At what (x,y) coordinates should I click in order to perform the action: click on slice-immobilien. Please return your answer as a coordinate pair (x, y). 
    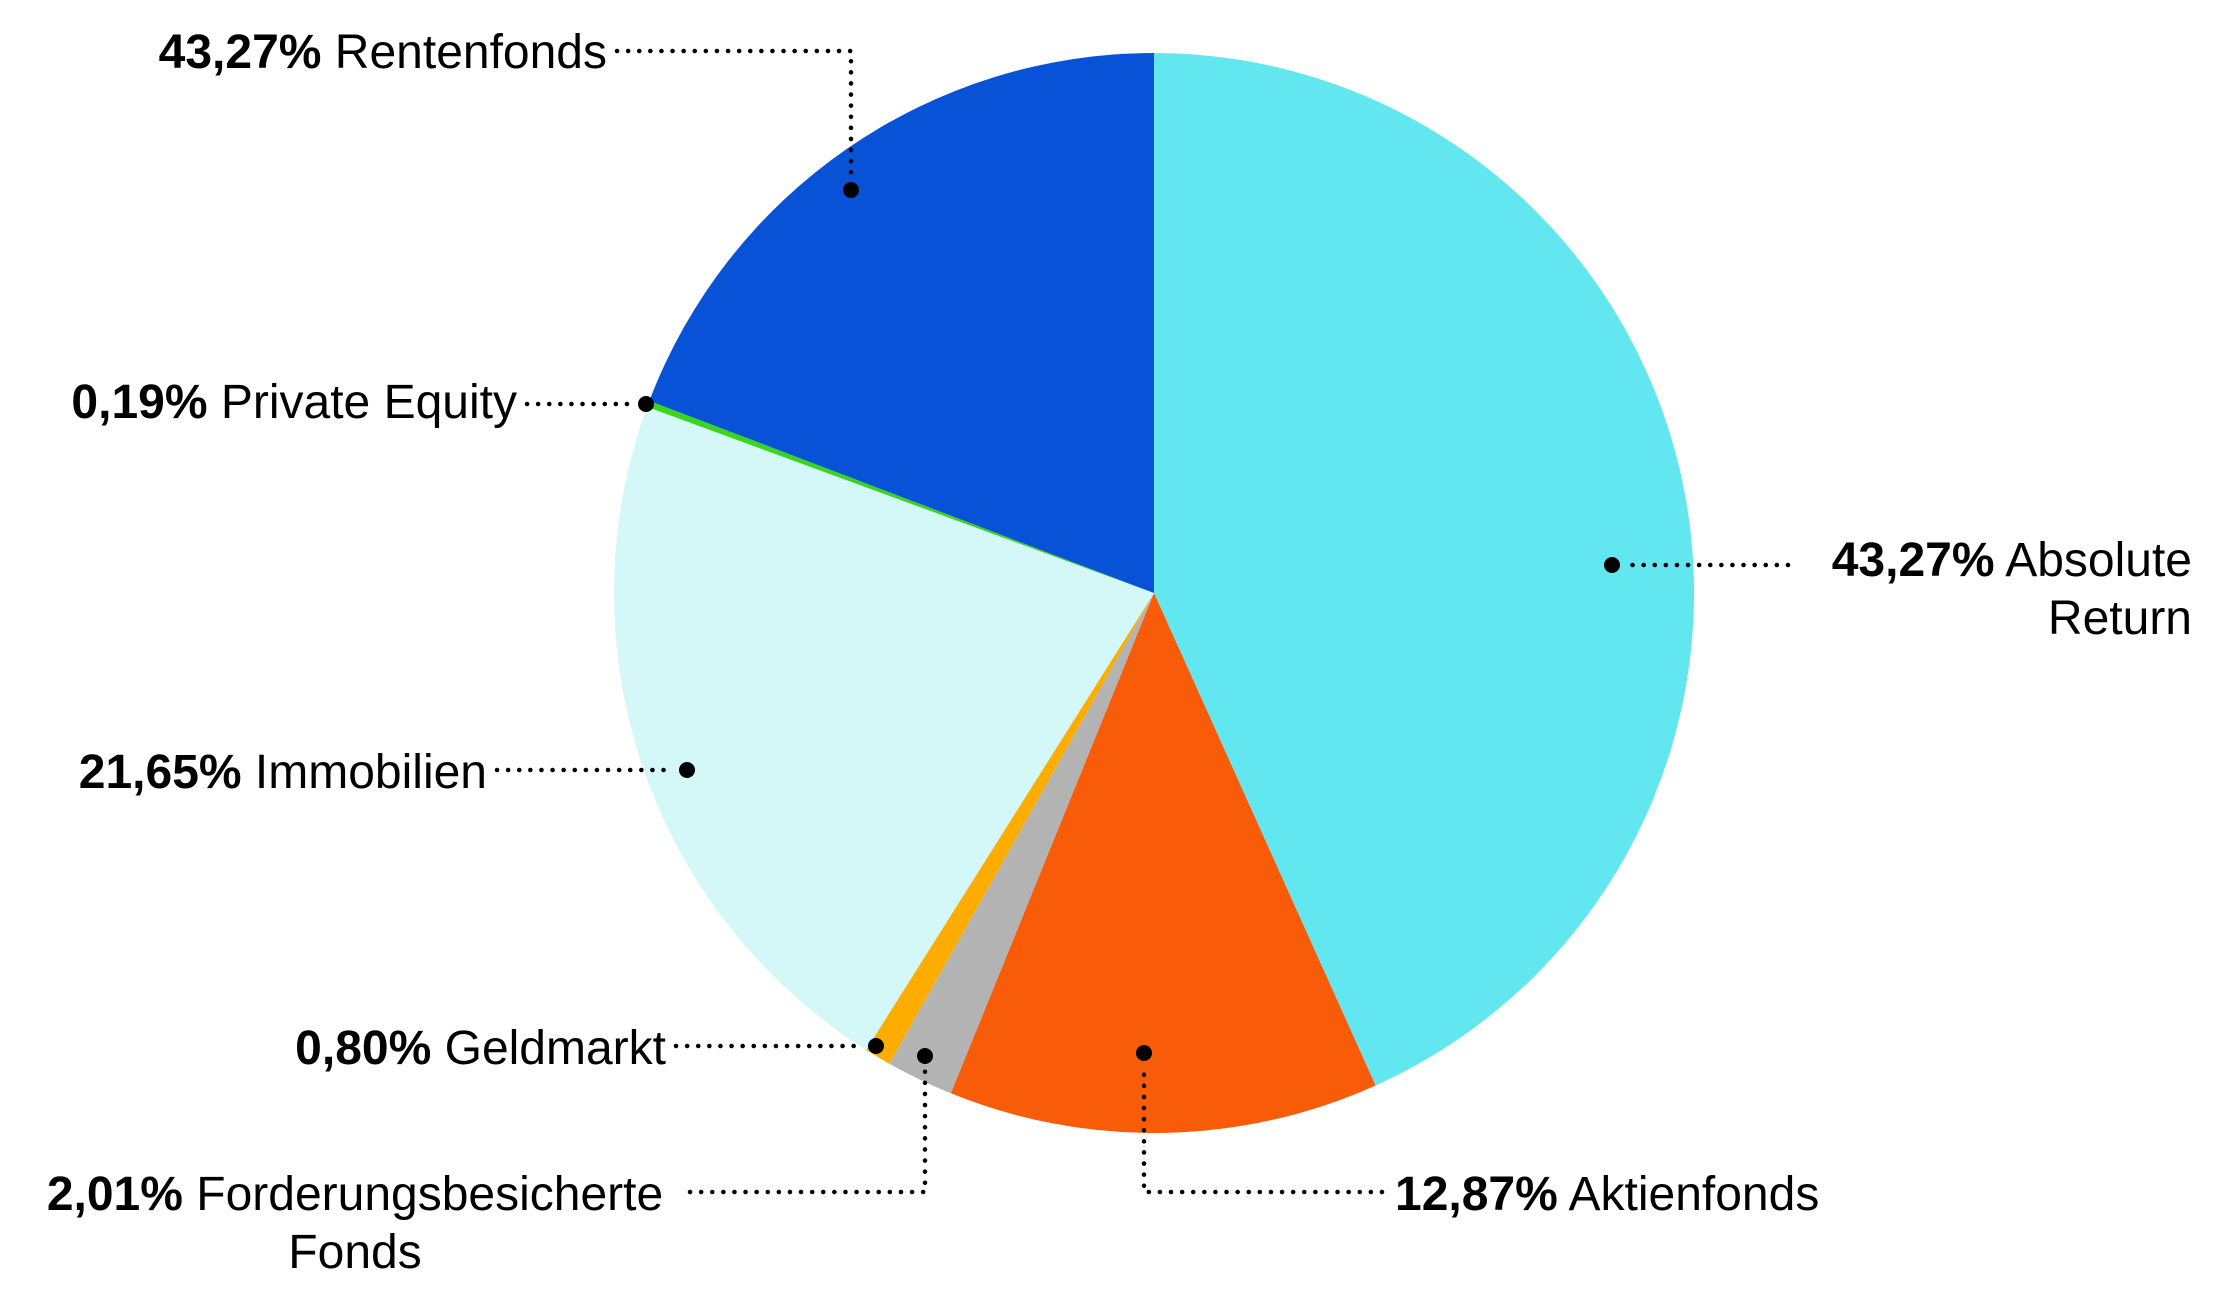
    Looking at the image, I should click on (883, 728).